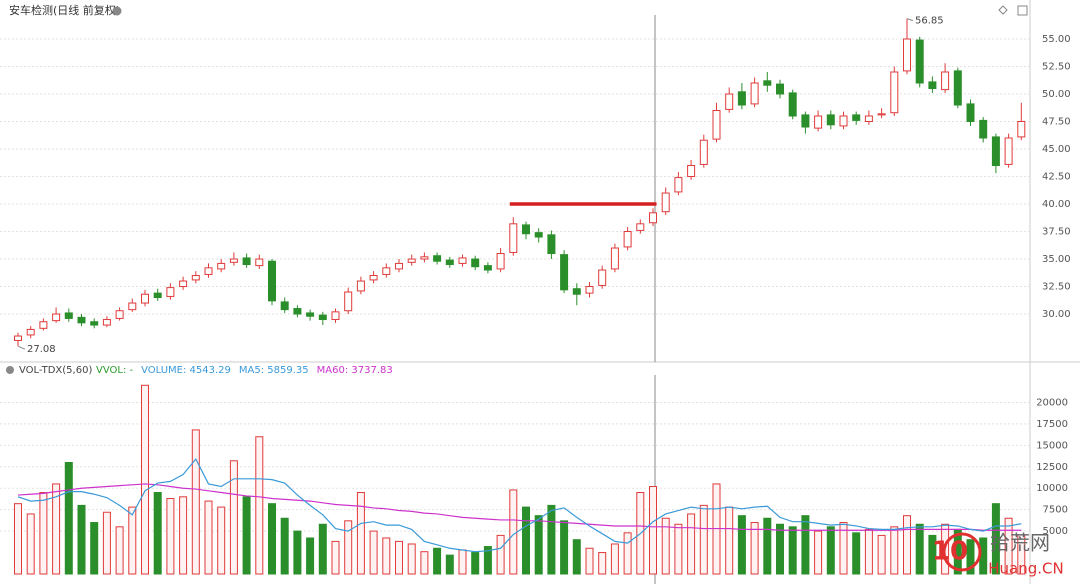  I want to click on y-tick-label: 32.50, so click(1056, 287).